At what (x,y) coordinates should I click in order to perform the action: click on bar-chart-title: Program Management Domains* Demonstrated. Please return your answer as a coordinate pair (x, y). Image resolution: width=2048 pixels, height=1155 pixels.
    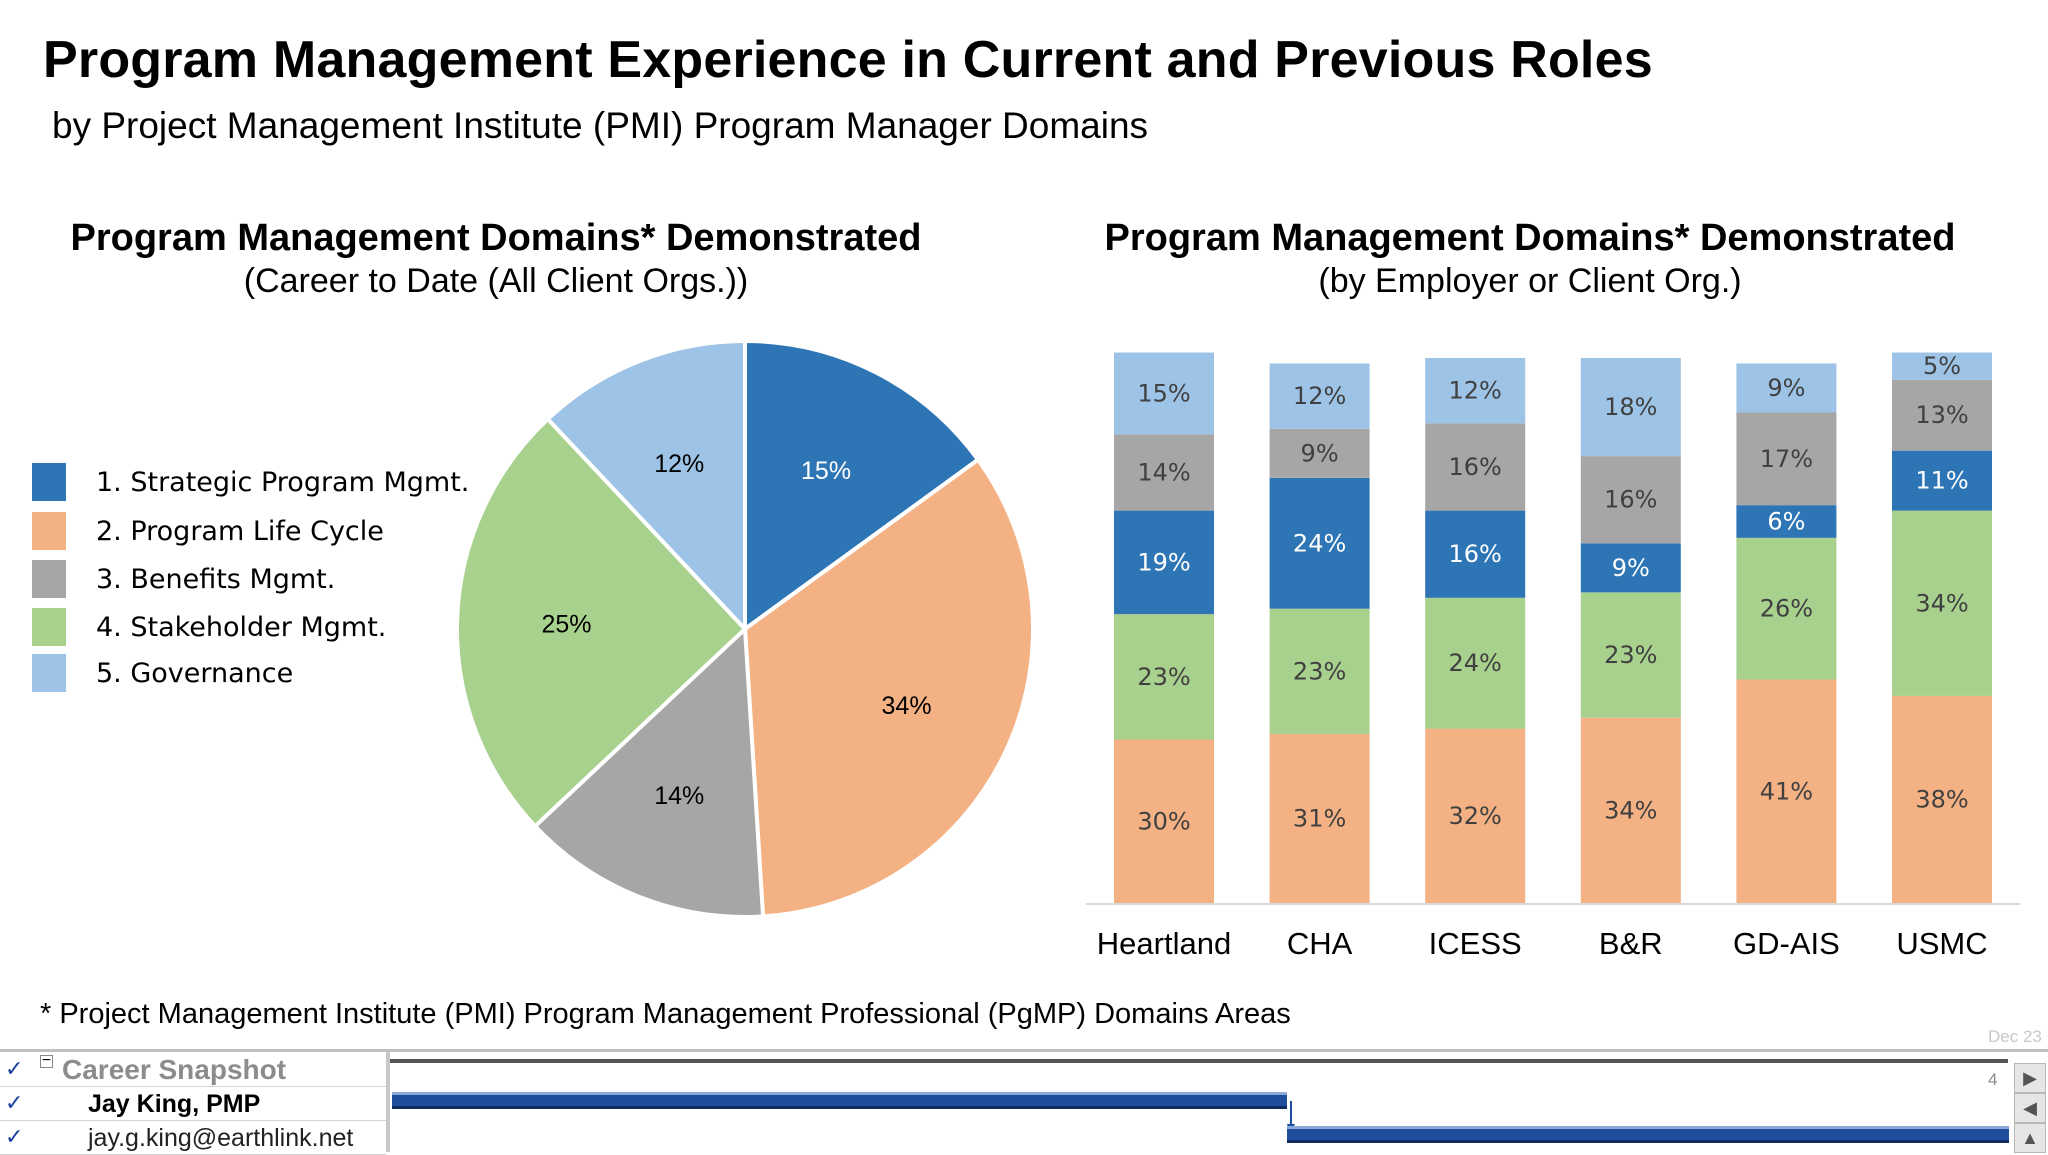
    Looking at the image, I should click on (1530, 238).